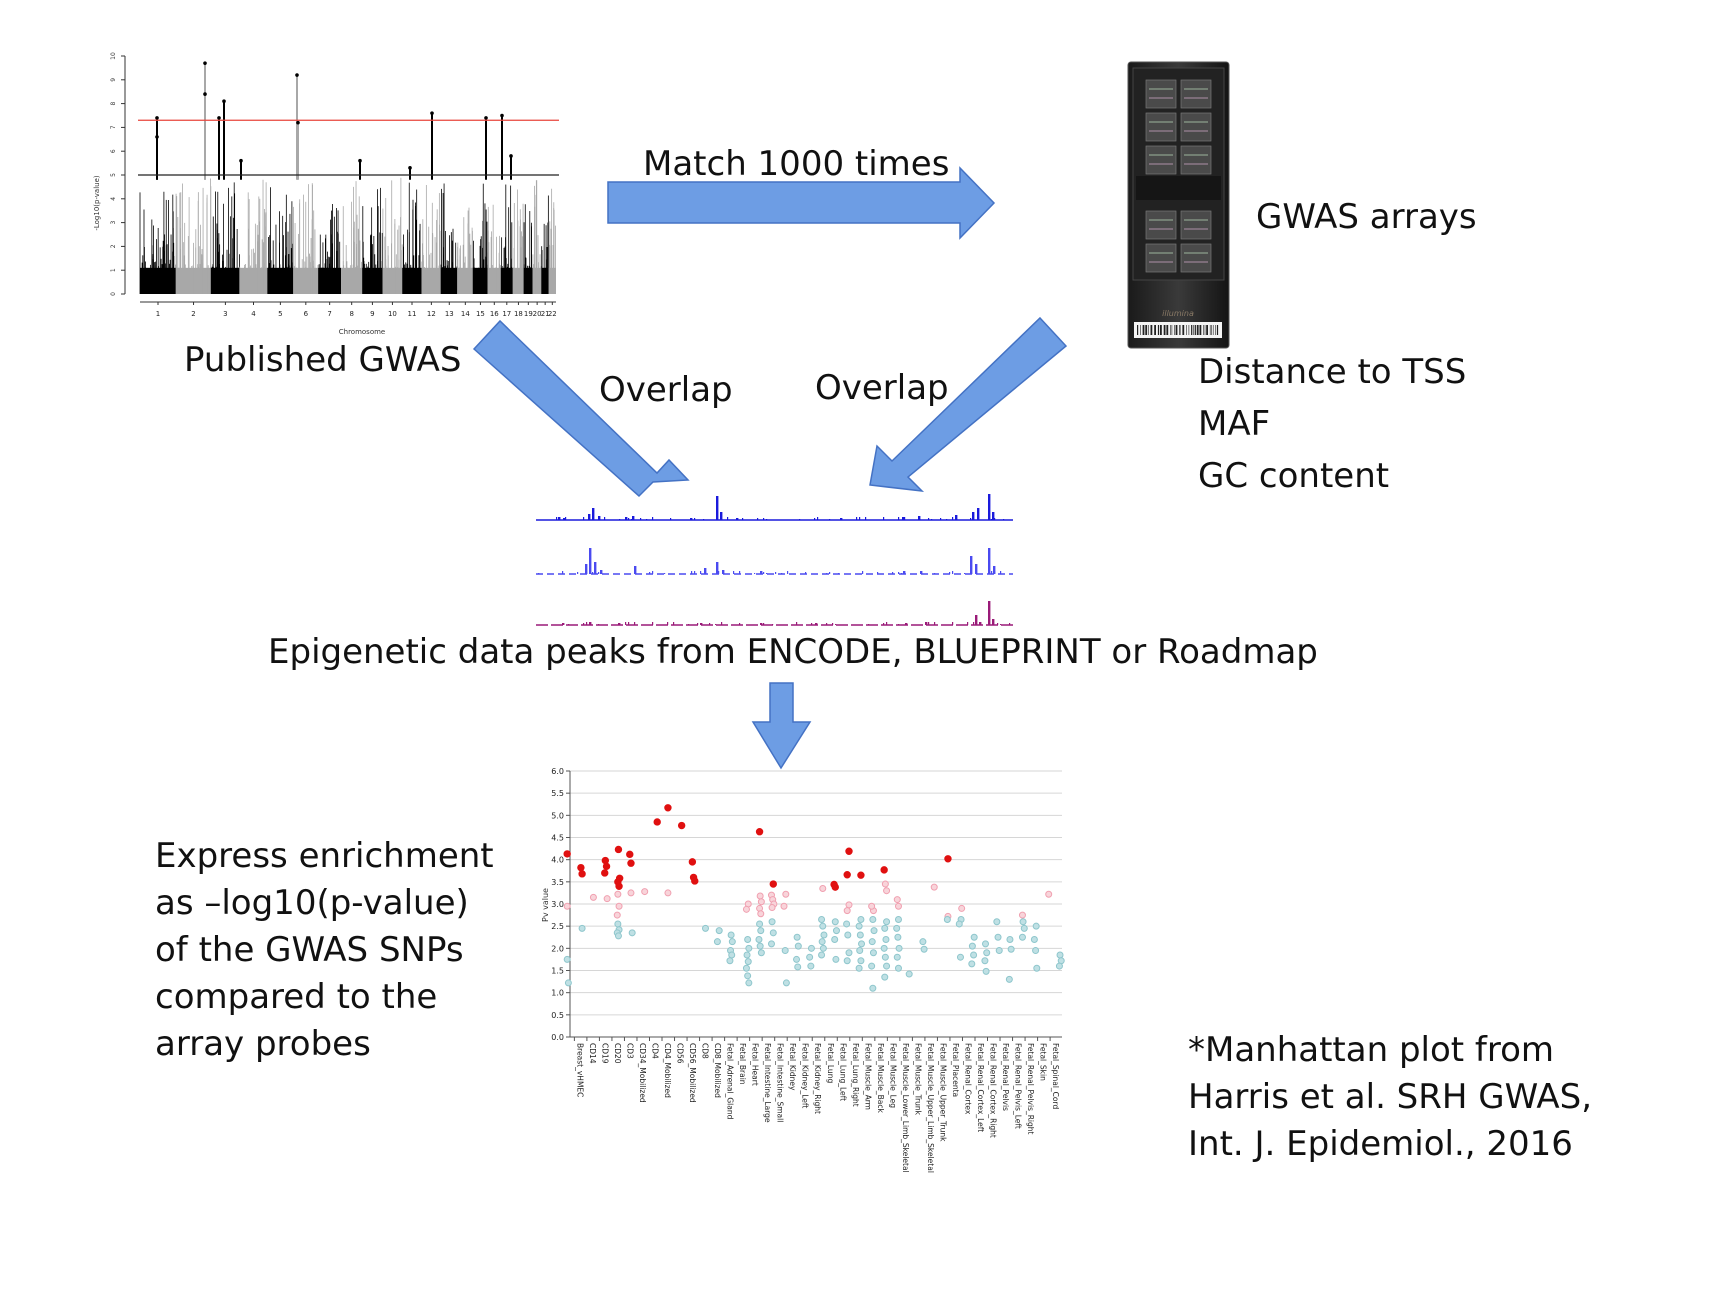 The height and width of the screenshot is (1297, 1729). What do you see at coordinates (667, 1070) in the screenshot?
I see `enrichment-category-label: CD4_Mobilized` at bounding box center [667, 1070].